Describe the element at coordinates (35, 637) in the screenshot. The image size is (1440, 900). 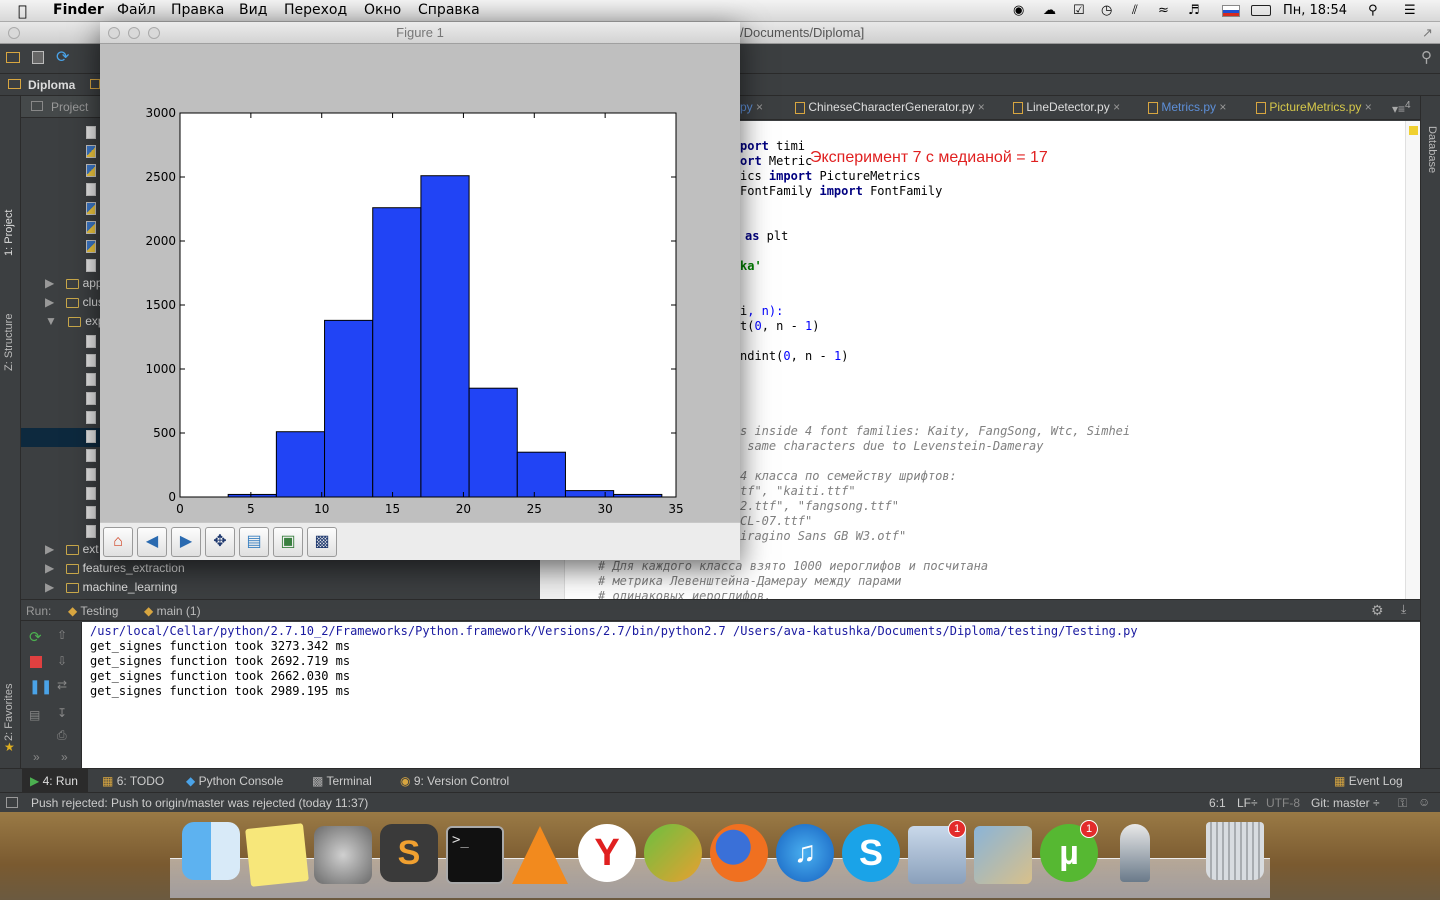
I see `rerun-icon: ⟳` at that location.